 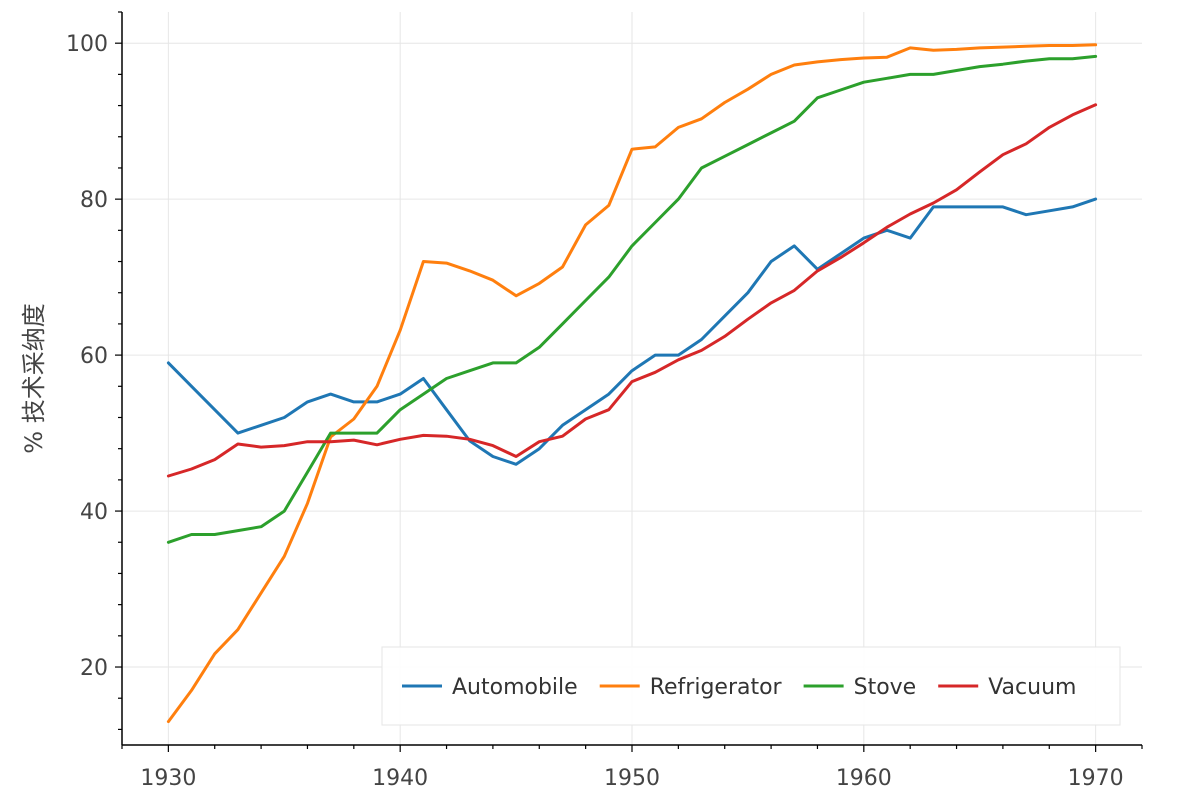 What do you see at coordinates (168, 778) in the screenshot?
I see `x-tick-label: 1930` at bounding box center [168, 778].